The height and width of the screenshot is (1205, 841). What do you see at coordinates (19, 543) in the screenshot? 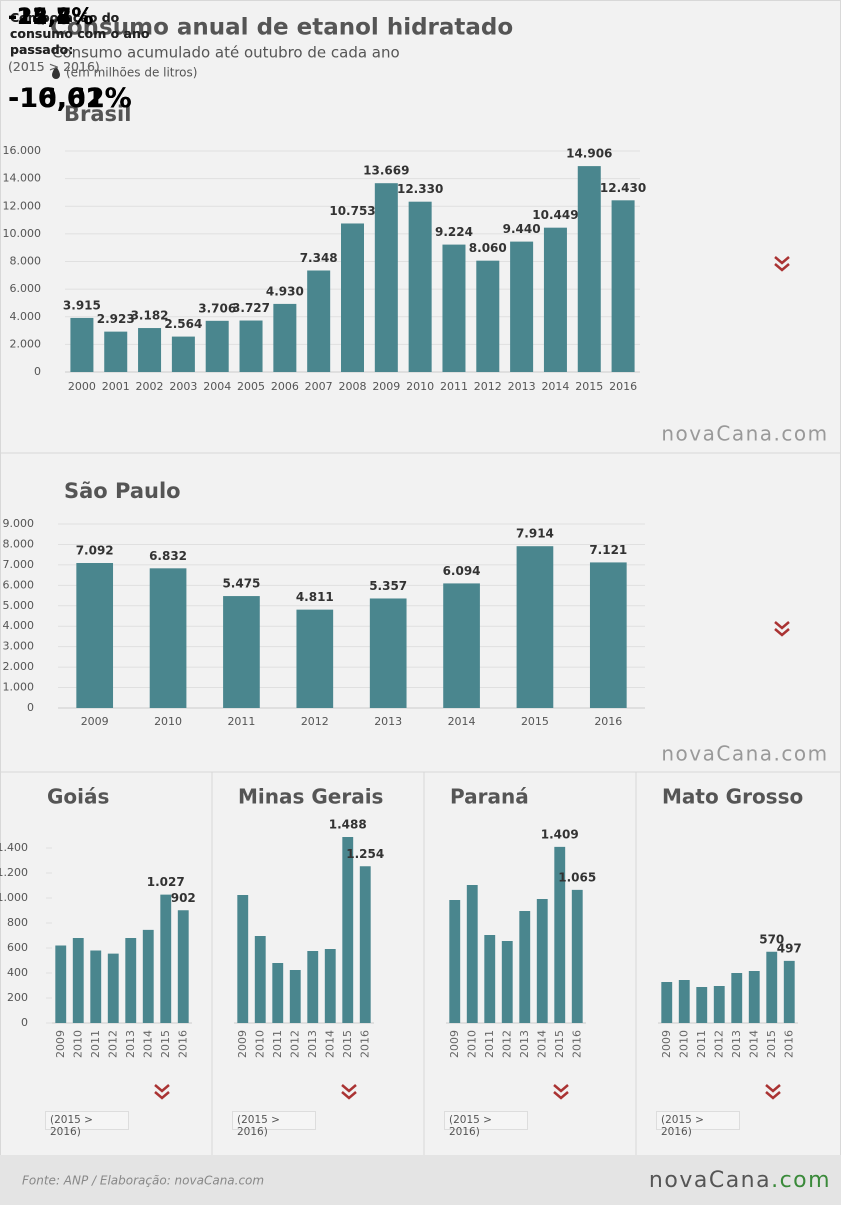
I see `y-tick-label: 8.000` at bounding box center [19, 543].